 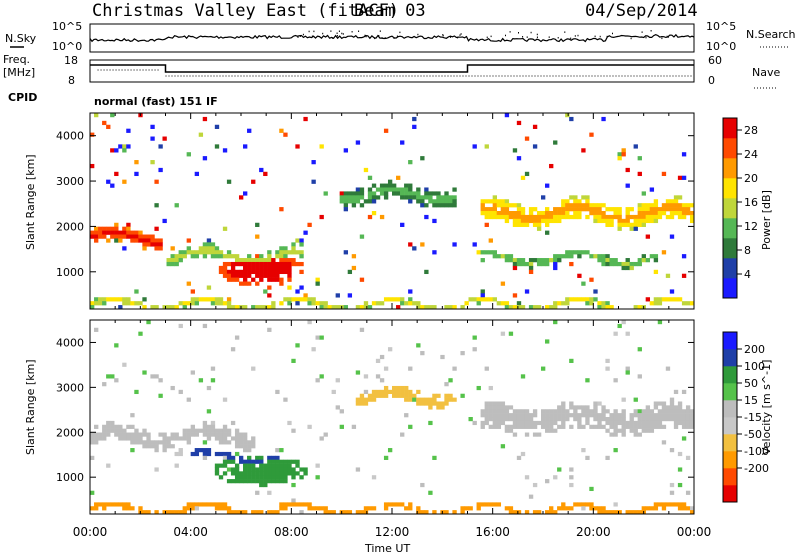 What do you see at coordinates (492, 532) in the screenshot?
I see `x-tick-label: 16:00` at bounding box center [492, 532].